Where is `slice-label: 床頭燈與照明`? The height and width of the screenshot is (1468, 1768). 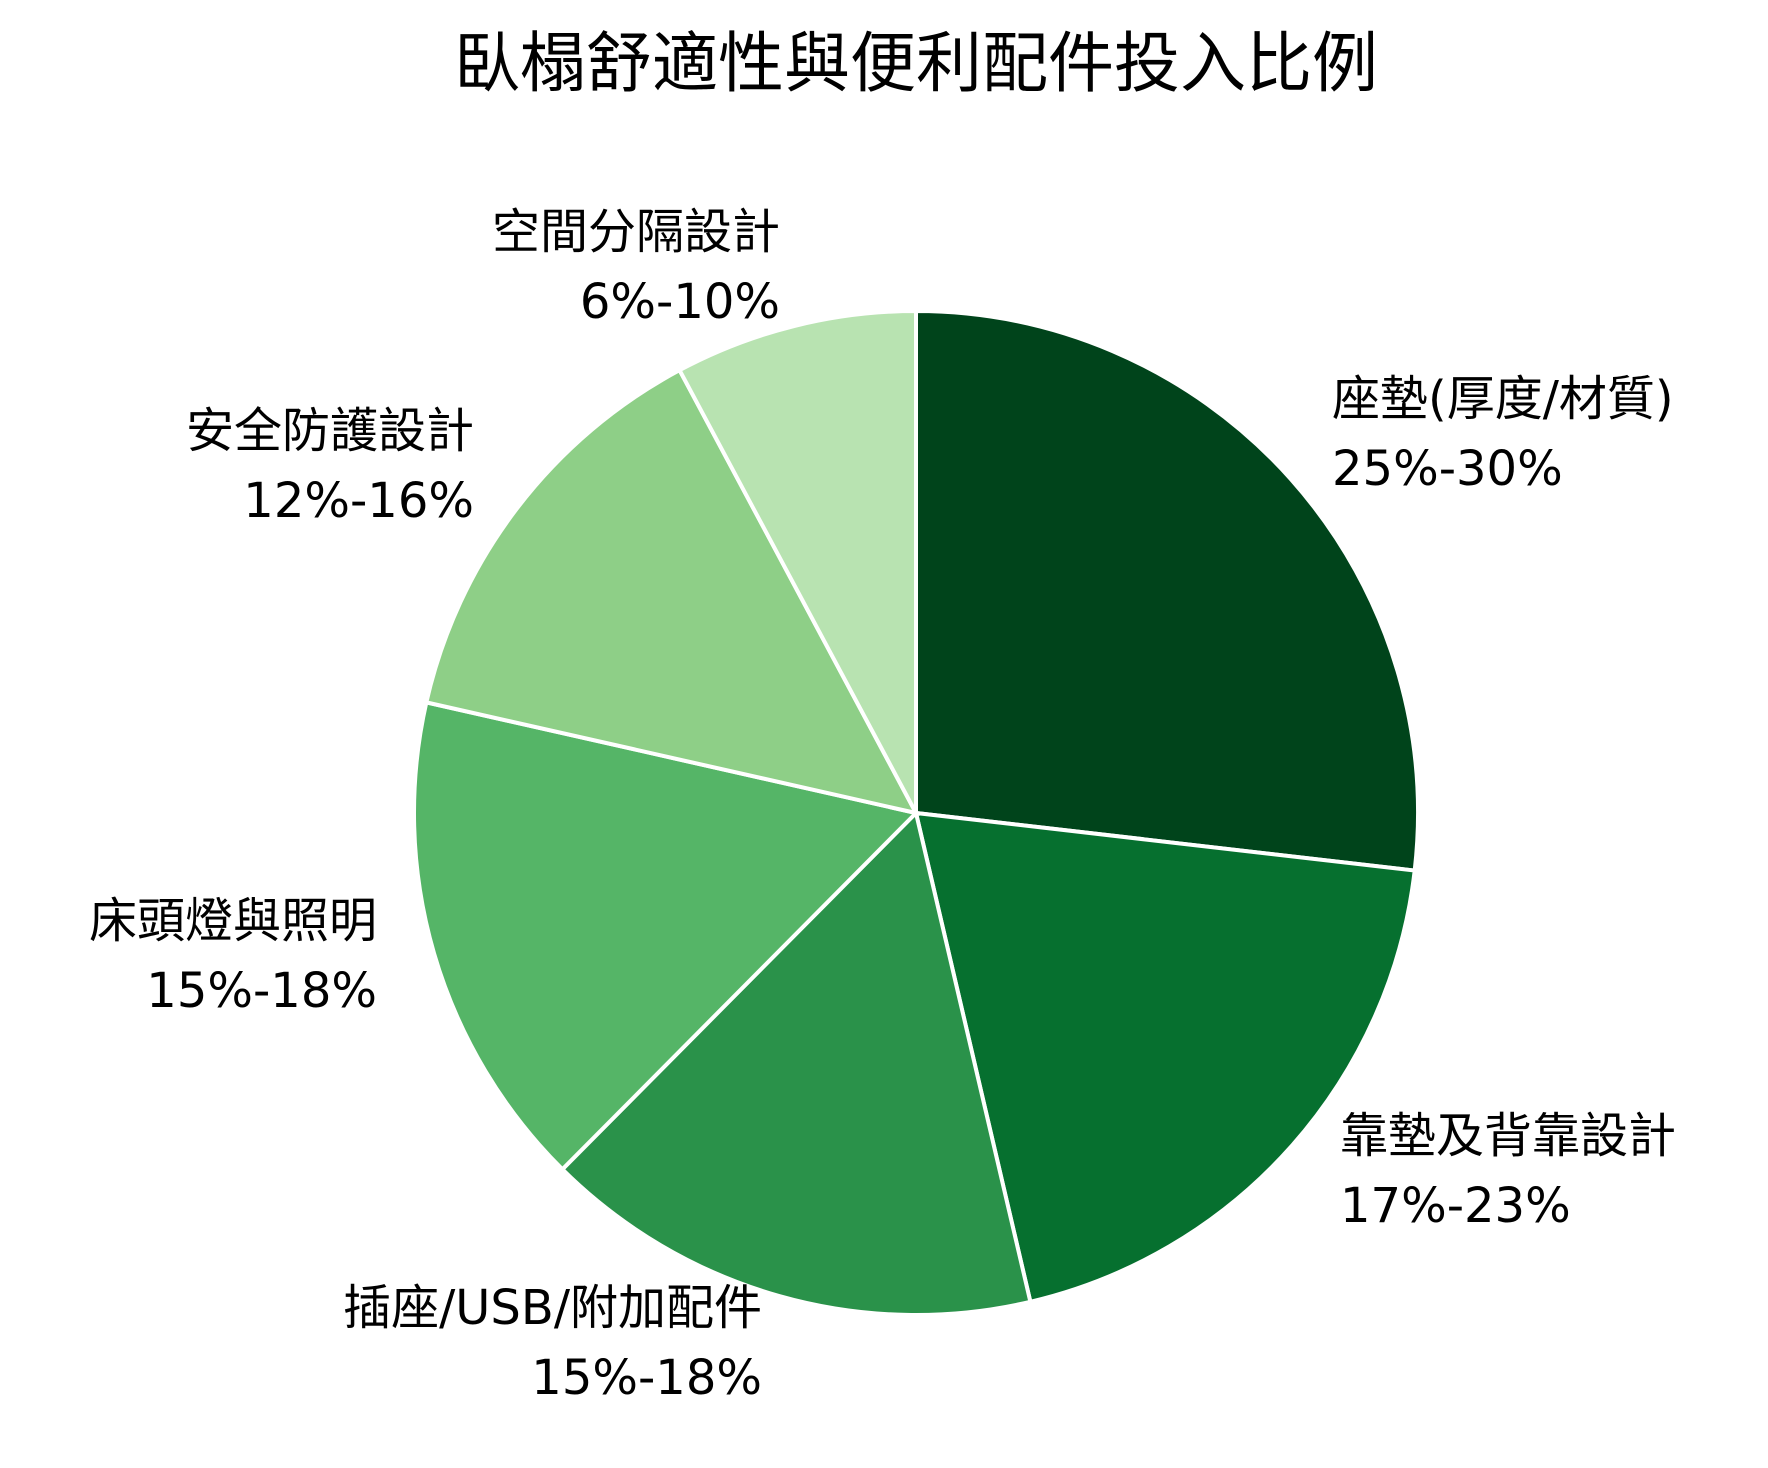
slice-label: 床頭燈與照明 is located at coordinates (233, 921).